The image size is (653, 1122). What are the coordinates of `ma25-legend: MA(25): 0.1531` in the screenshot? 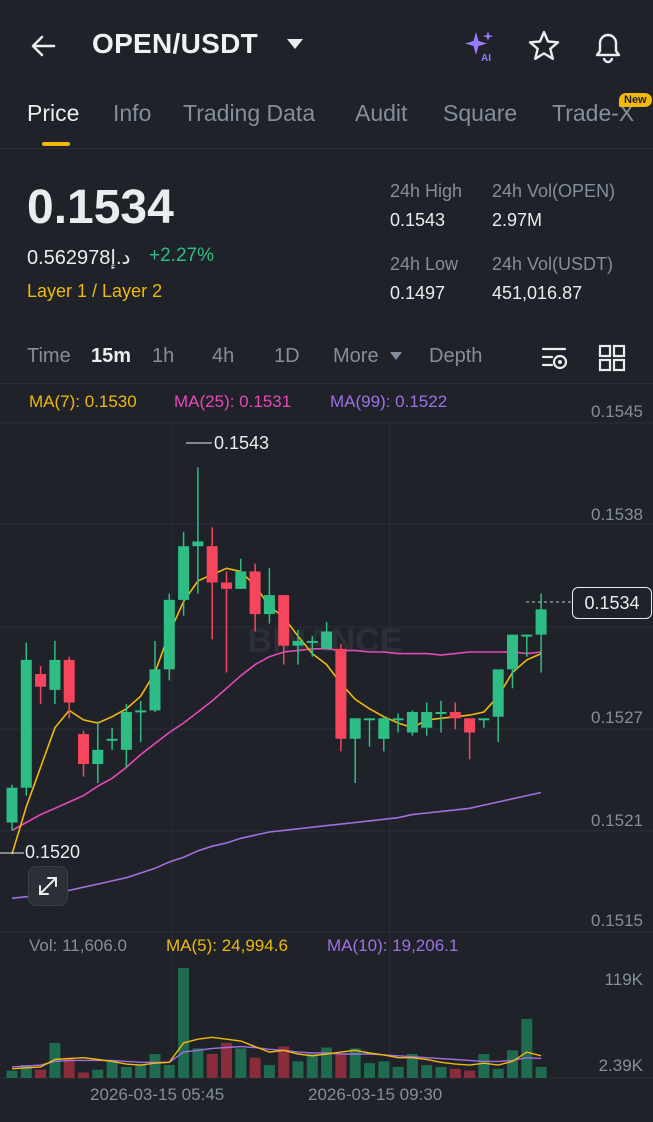 It's located at (233, 401).